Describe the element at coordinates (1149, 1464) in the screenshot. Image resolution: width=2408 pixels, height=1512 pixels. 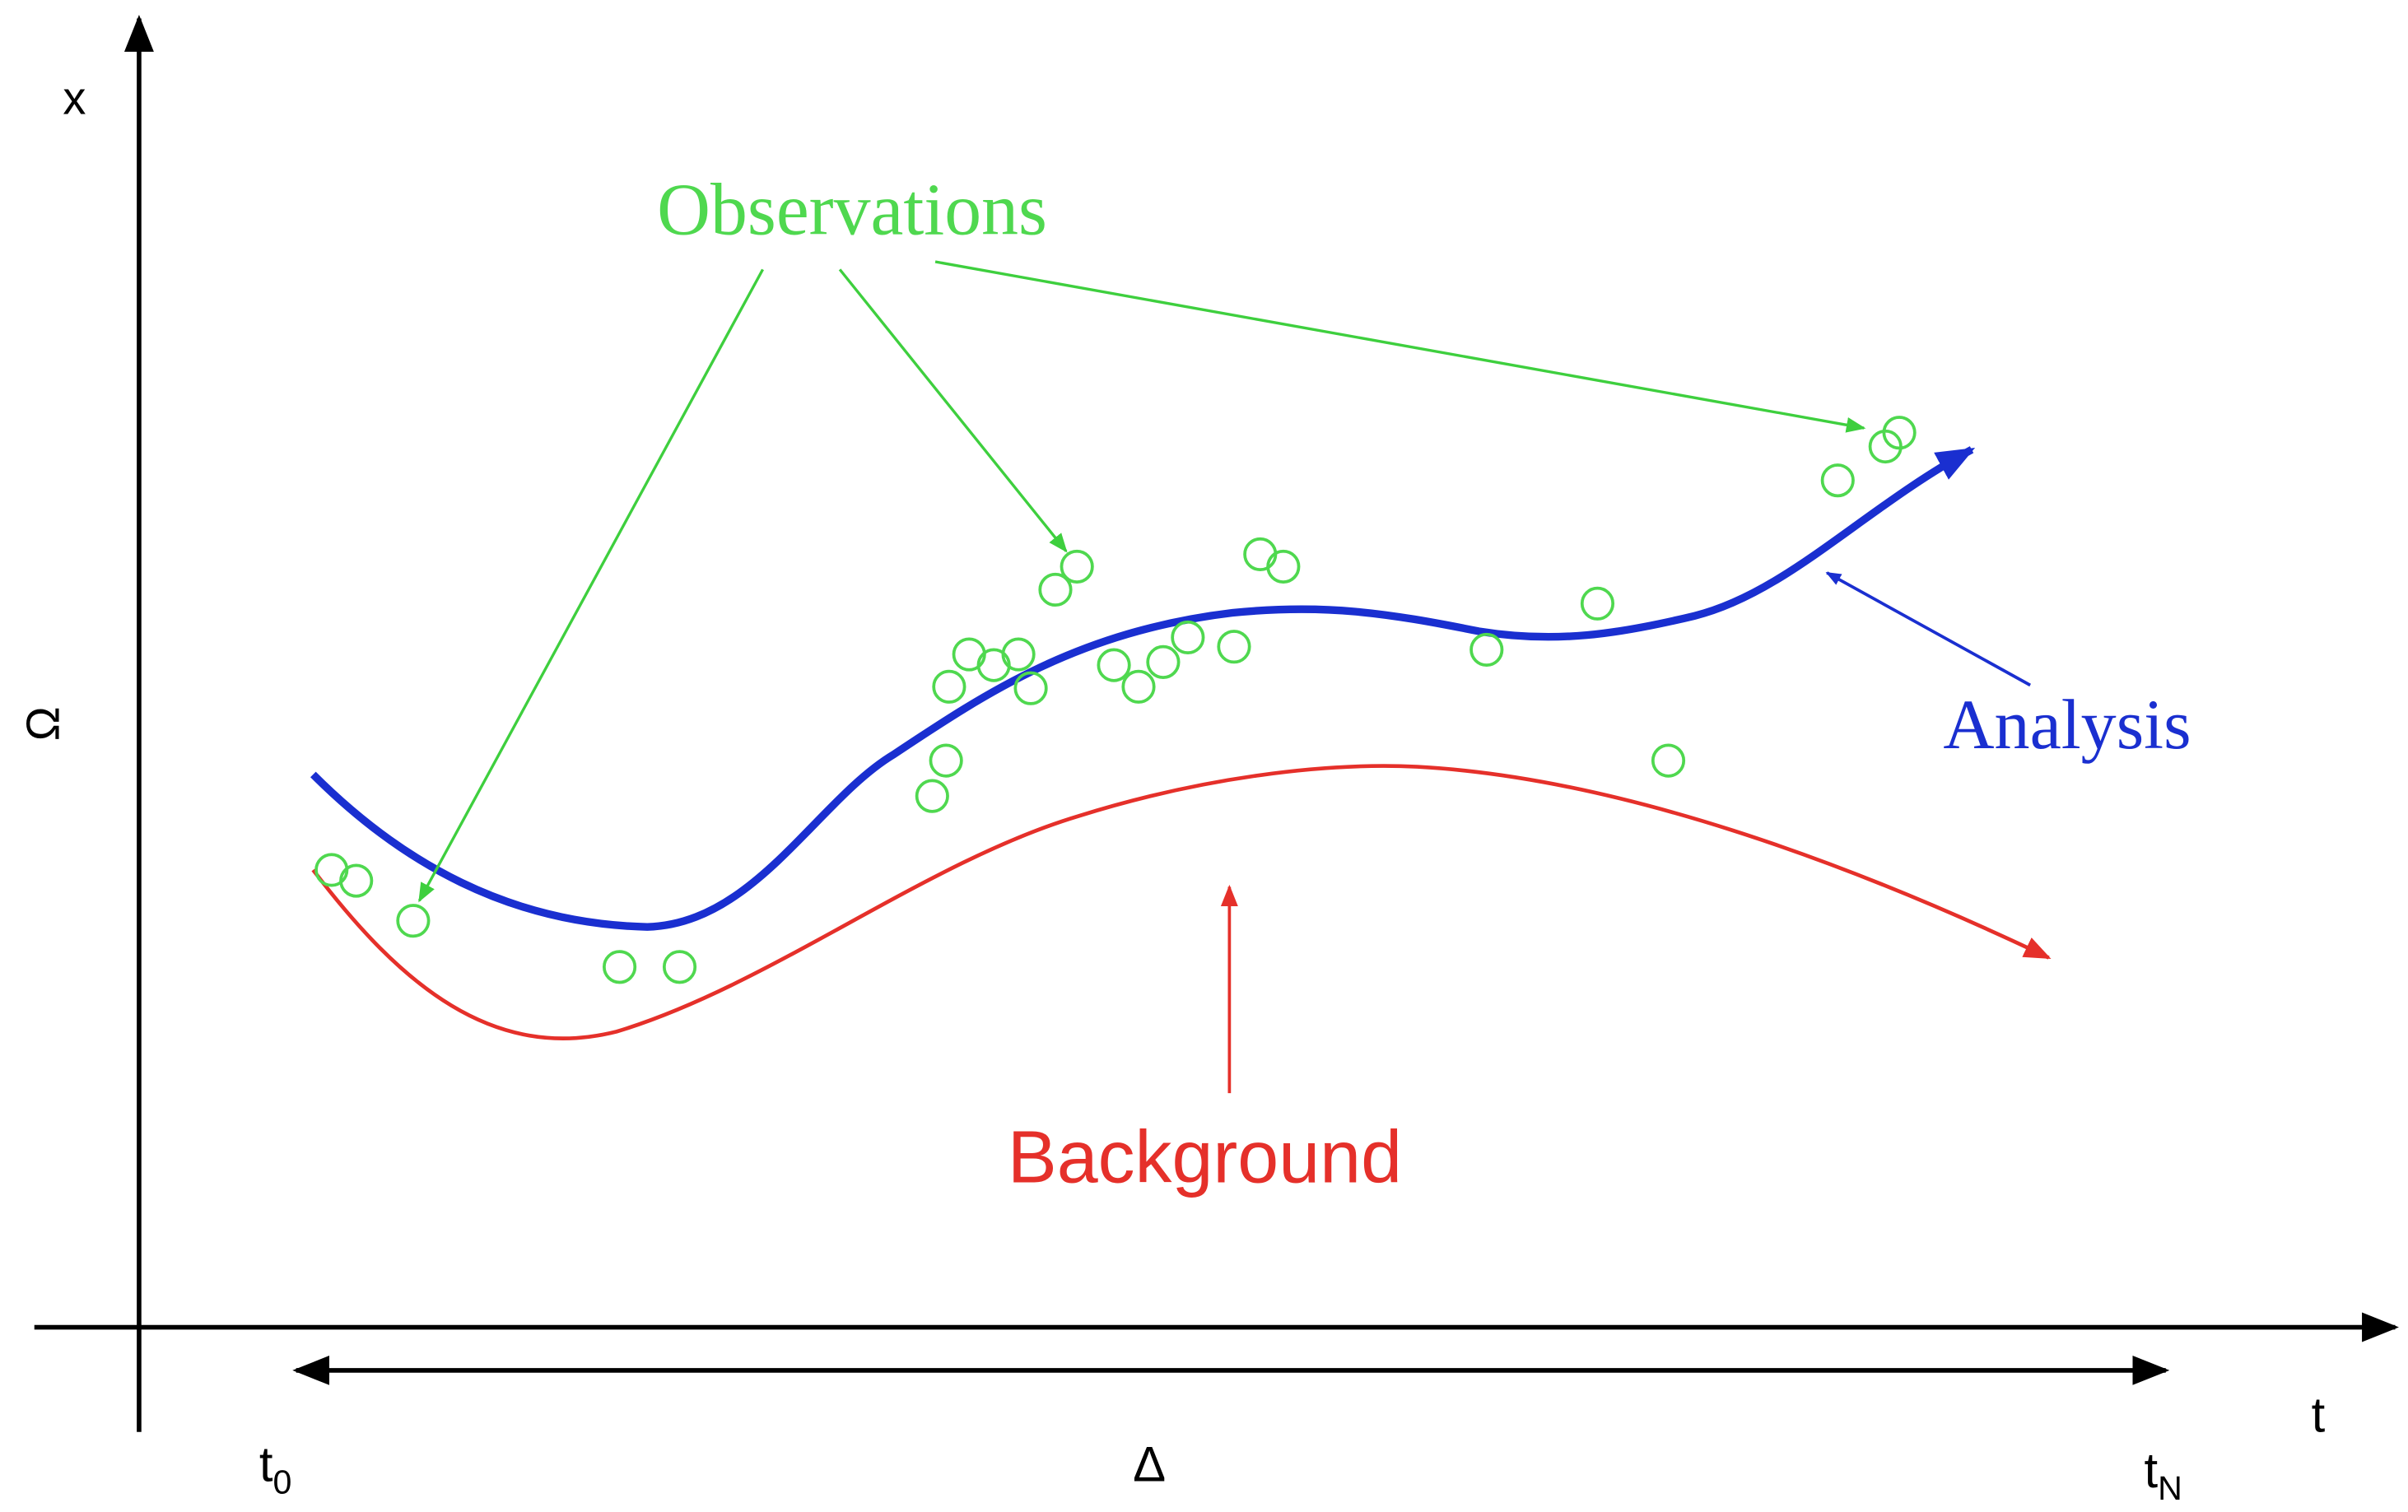
I see `interval-label: Δ` at that location.